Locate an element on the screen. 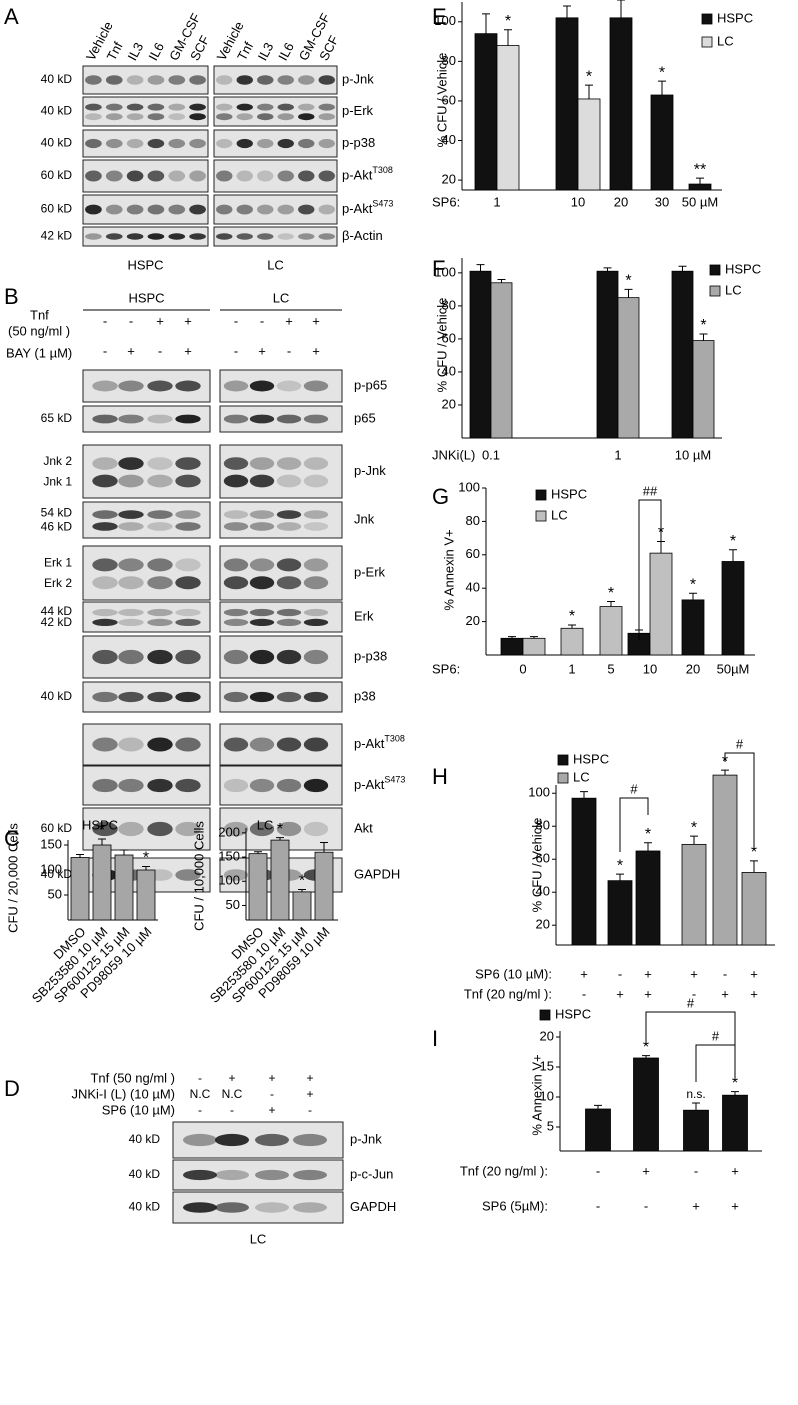  condition-label: Tnf is located at coordinates (39, 314).